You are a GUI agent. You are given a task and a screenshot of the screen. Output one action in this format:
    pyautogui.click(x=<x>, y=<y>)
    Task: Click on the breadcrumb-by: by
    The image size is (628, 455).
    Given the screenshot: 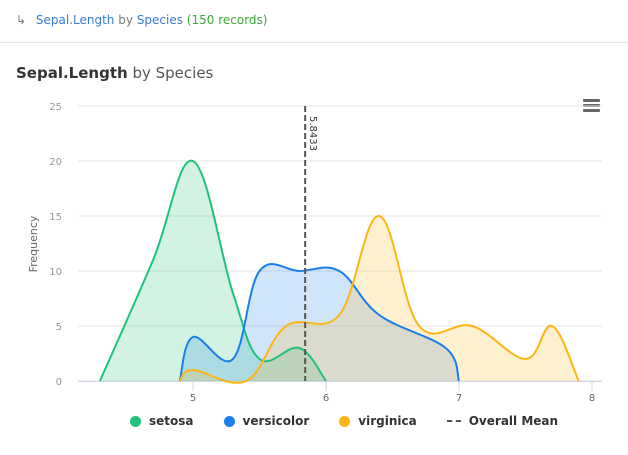 What is the action you would take?
    pyautogui.click(x=125, y=20)
    